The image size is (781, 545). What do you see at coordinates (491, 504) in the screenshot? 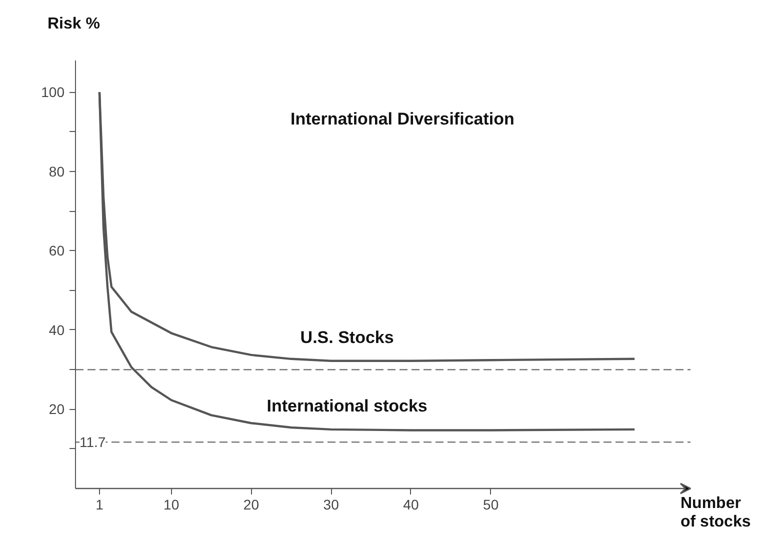
I see `x-tick-label: 50` at bounding box center [491, 504].